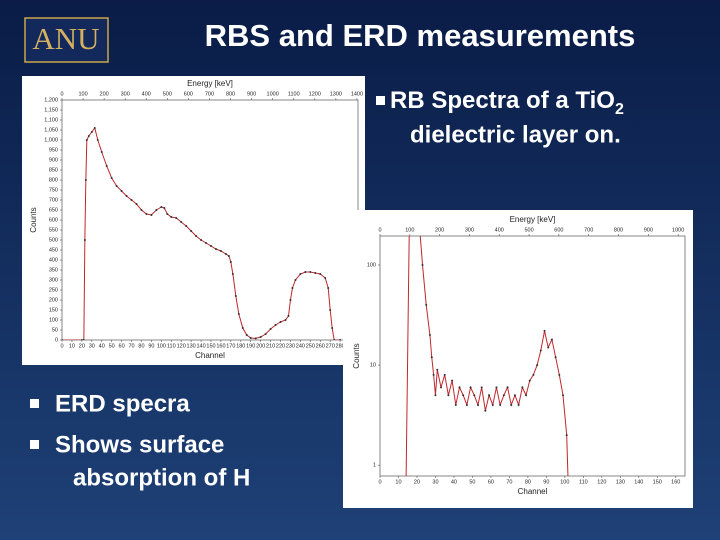 The image size is (720, 540). I want to click on x-tick-label: 180, so click(240, 346).